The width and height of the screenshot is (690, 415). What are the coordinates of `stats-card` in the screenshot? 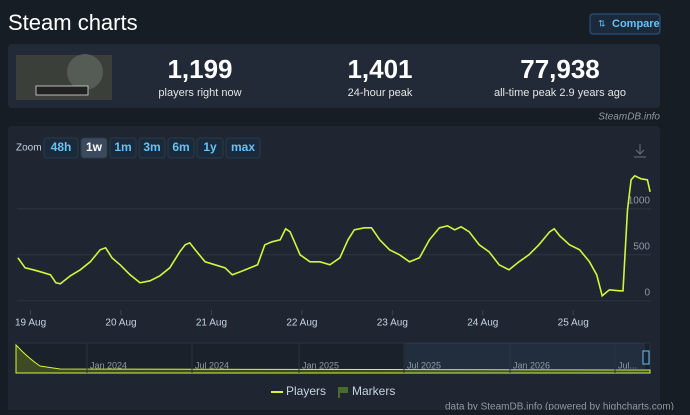 It's located at (334, 76).